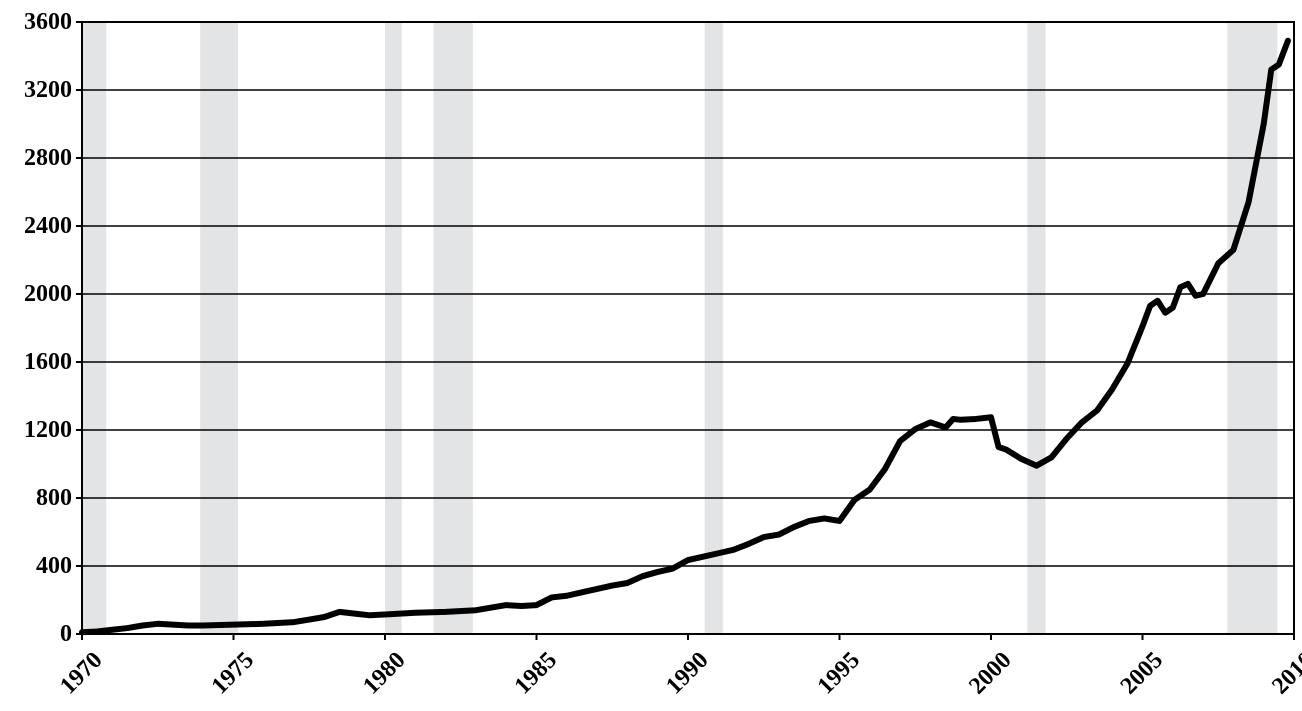  What do you see at coordinates (48, 226) in the screenshot?
I see `y-tick-label: 2400` at bounding box center [48, 226].